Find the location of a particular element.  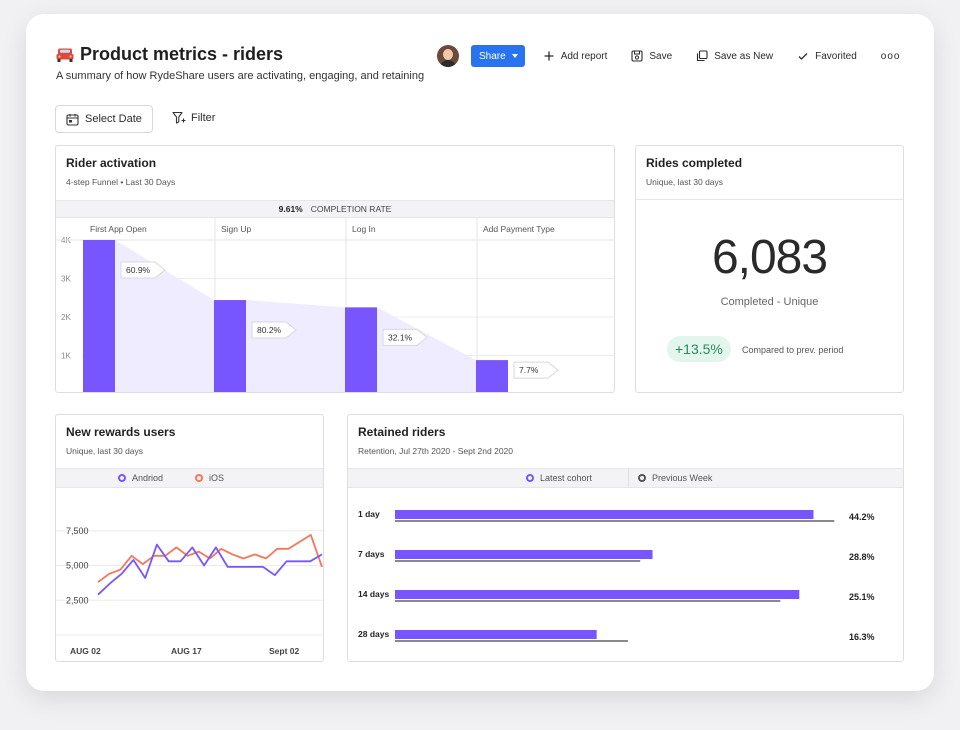

retention-row-label: 7 days is located at coordinates (371, 554).